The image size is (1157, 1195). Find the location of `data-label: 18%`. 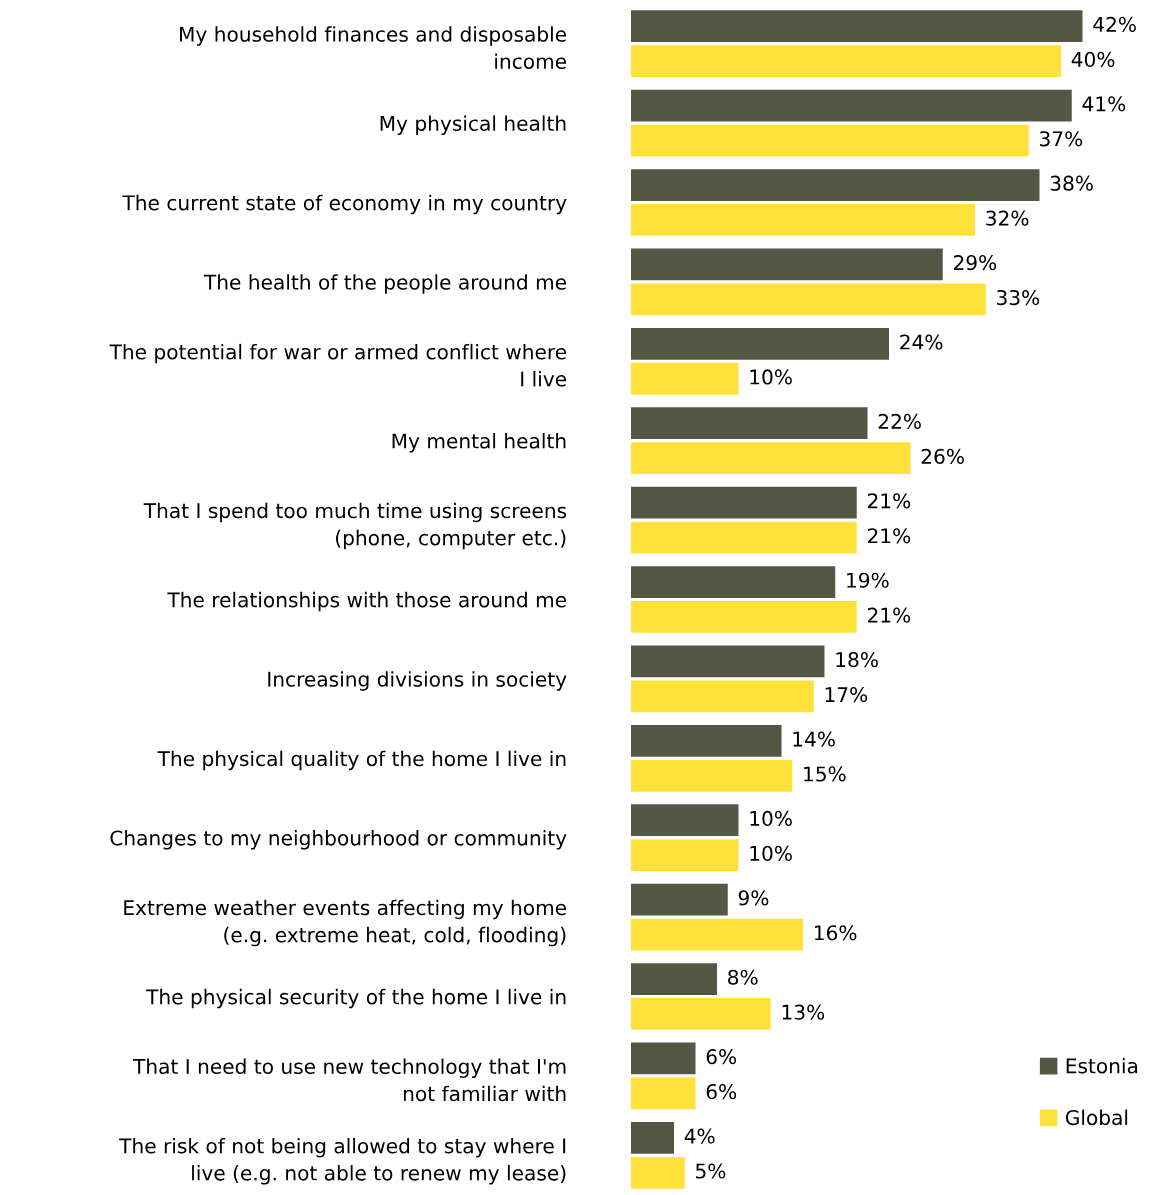

data-label: 18% is located at coordinates (857, 660).